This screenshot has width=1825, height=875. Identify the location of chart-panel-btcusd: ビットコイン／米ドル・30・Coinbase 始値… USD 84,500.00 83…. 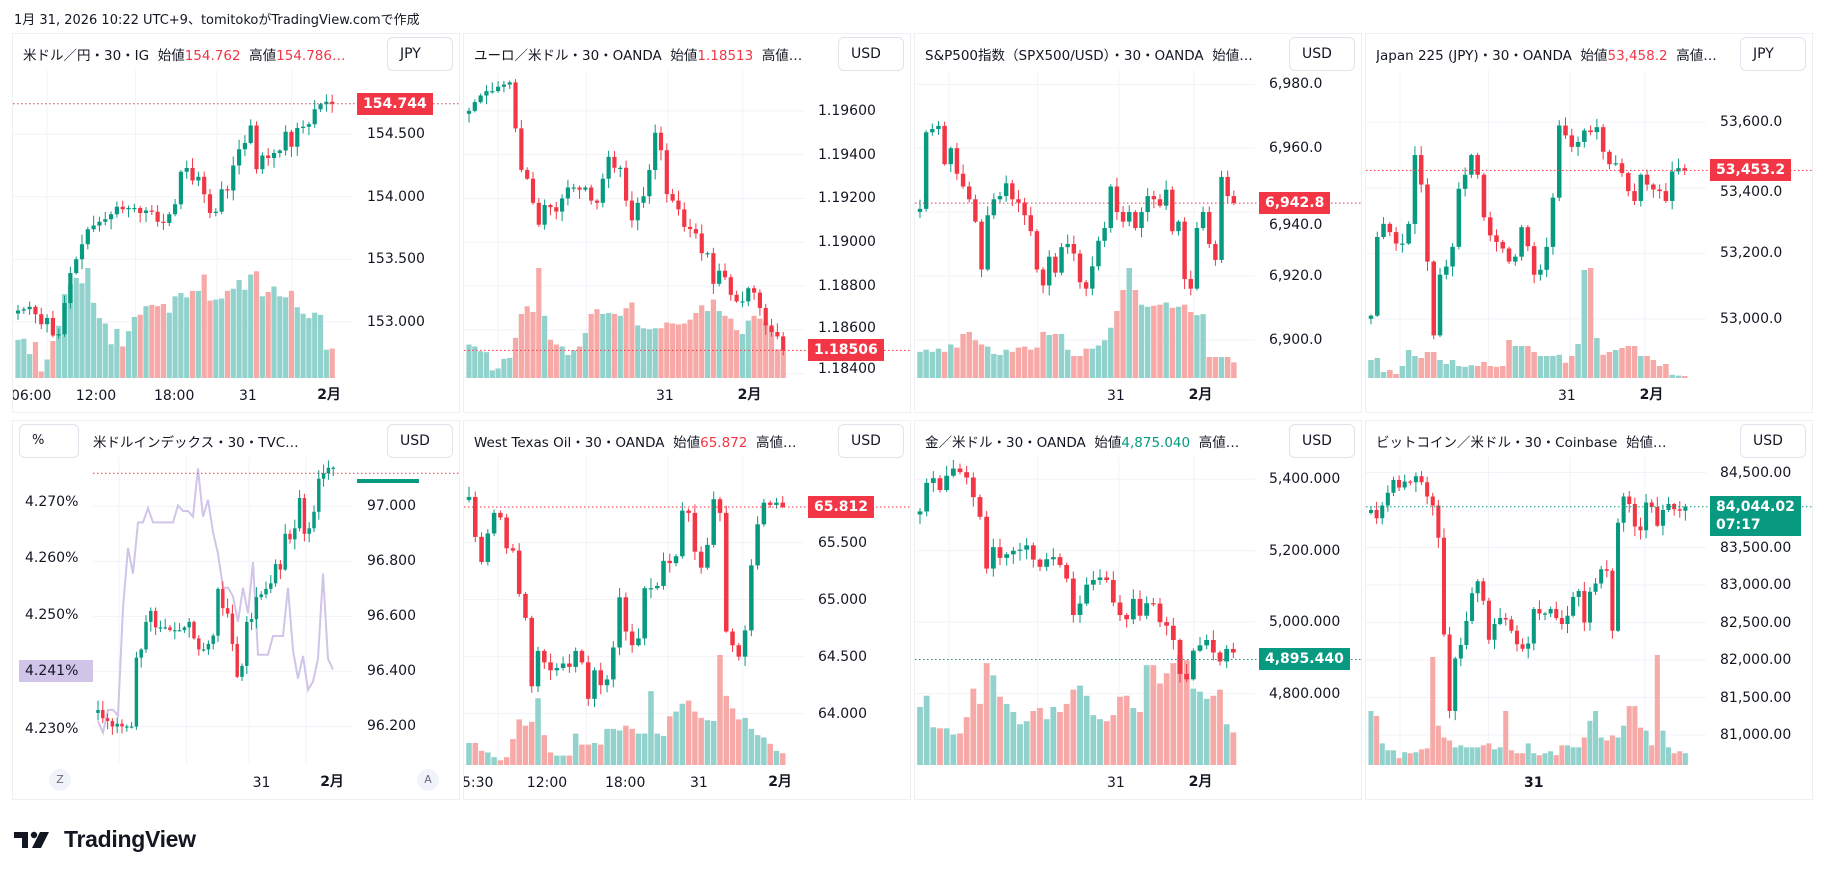
(1589, 610).